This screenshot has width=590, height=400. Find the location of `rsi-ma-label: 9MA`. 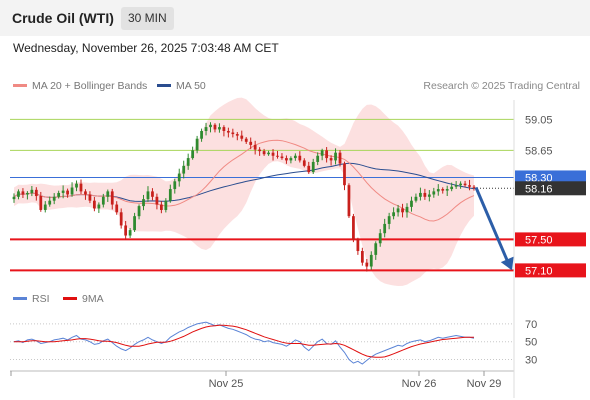

rsi-ma-label: 9MA is located at coordinates (93, 299).